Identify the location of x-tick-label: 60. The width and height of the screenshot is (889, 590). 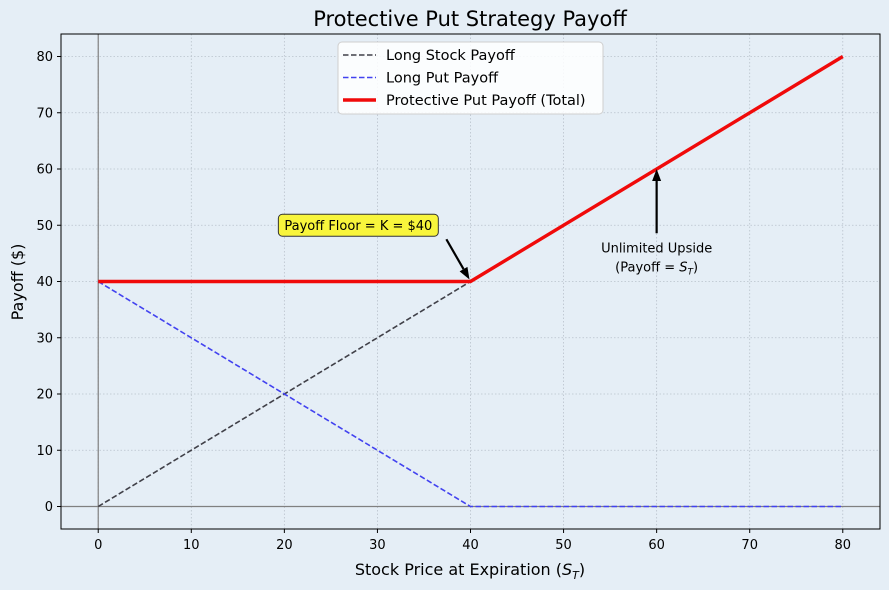
(656, 545).